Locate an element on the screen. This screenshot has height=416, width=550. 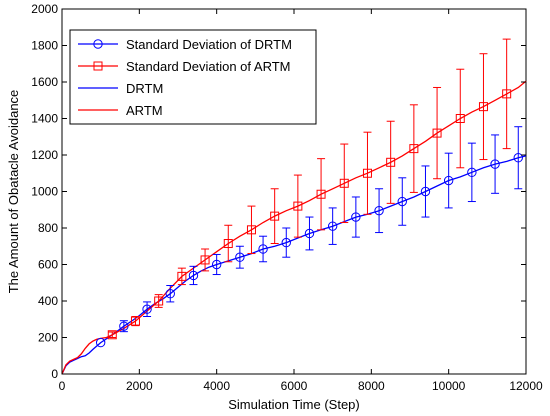
y-tick-label: 0 is located at coordinates (54, 374).